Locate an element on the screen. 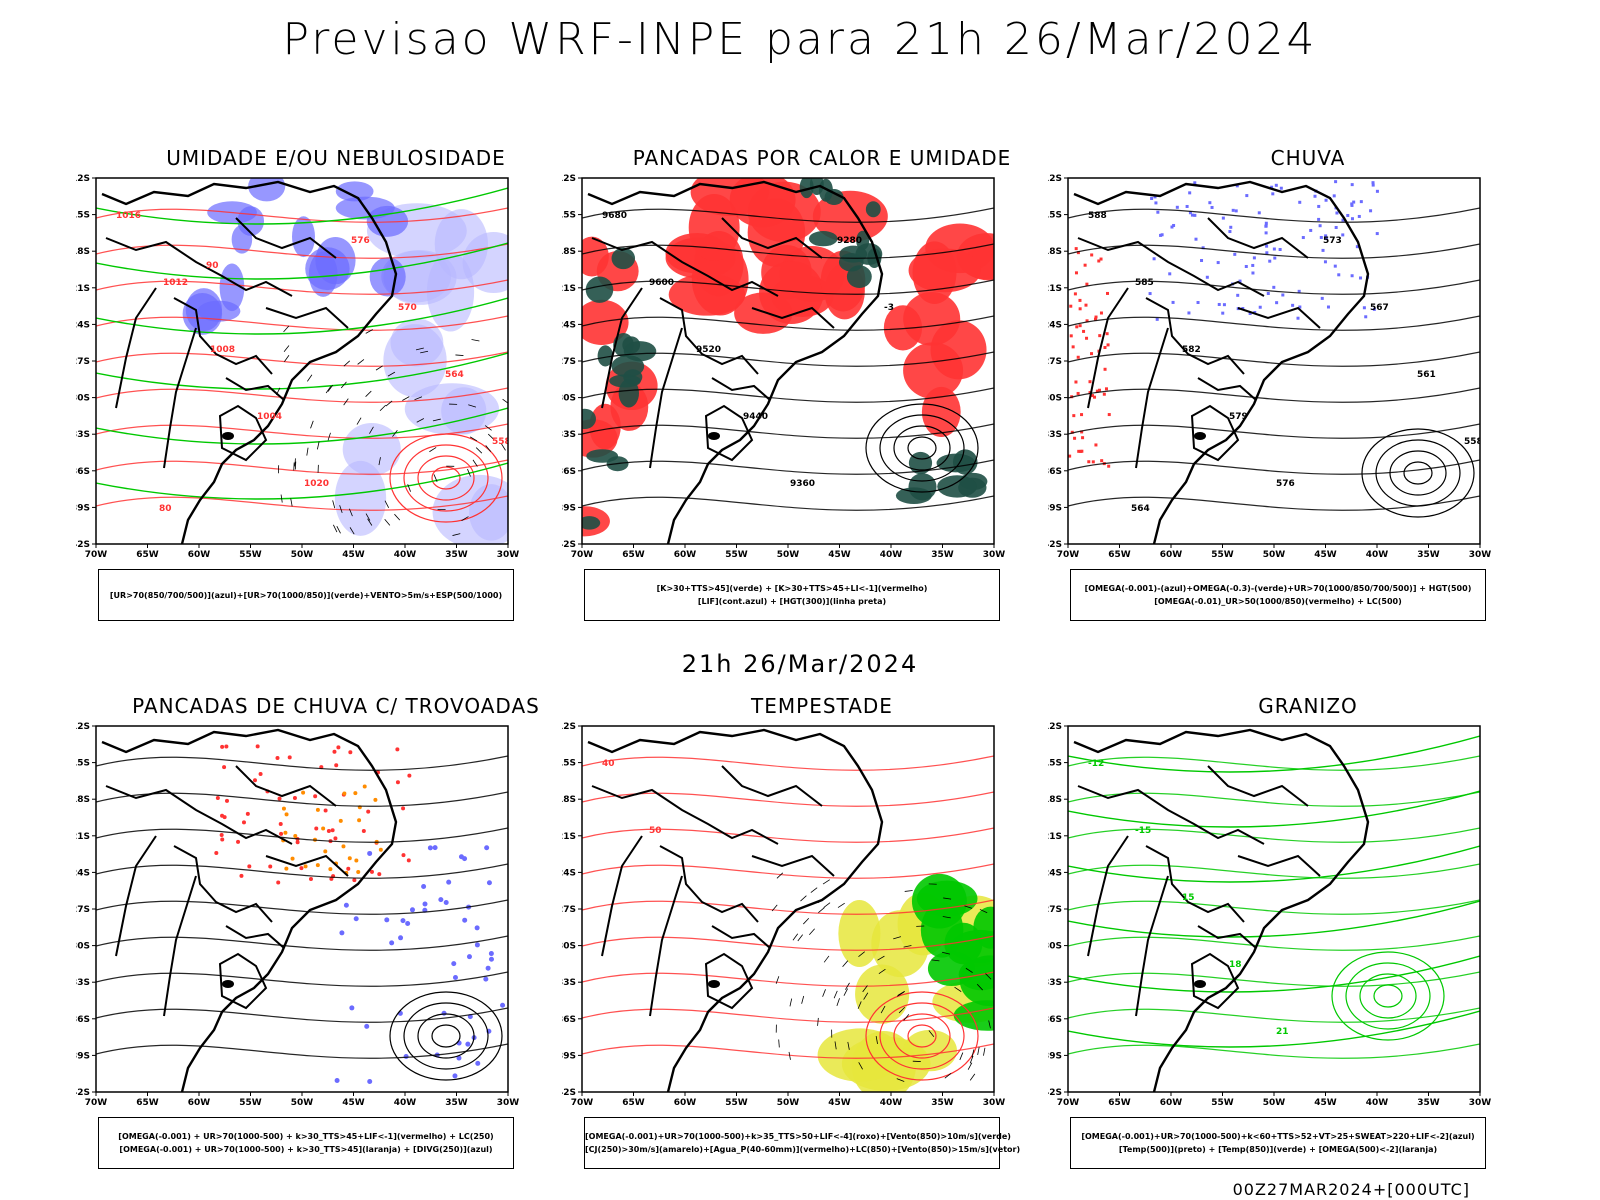 This screenshot has height=1200, width=1600. humidity-field is located at coordinates (242, 239).